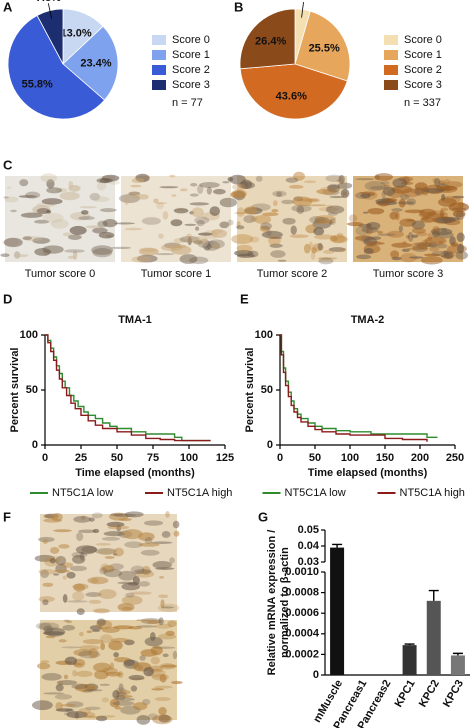 The image size is (474, 728). I want to click on sample-size: n = 337, so click(422, 103).